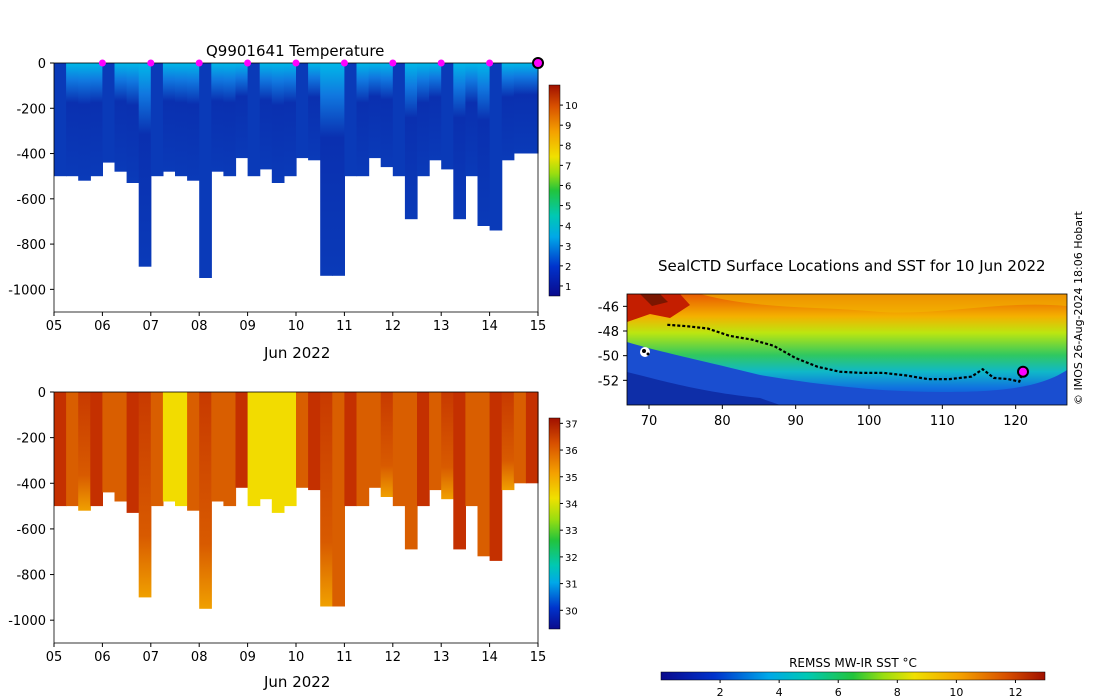 This screenshot has width=1100, height=700. Describe the element at coordinates (1015, 692) in the screenshot. I see `colorbar-tick-label: 12` at that location.